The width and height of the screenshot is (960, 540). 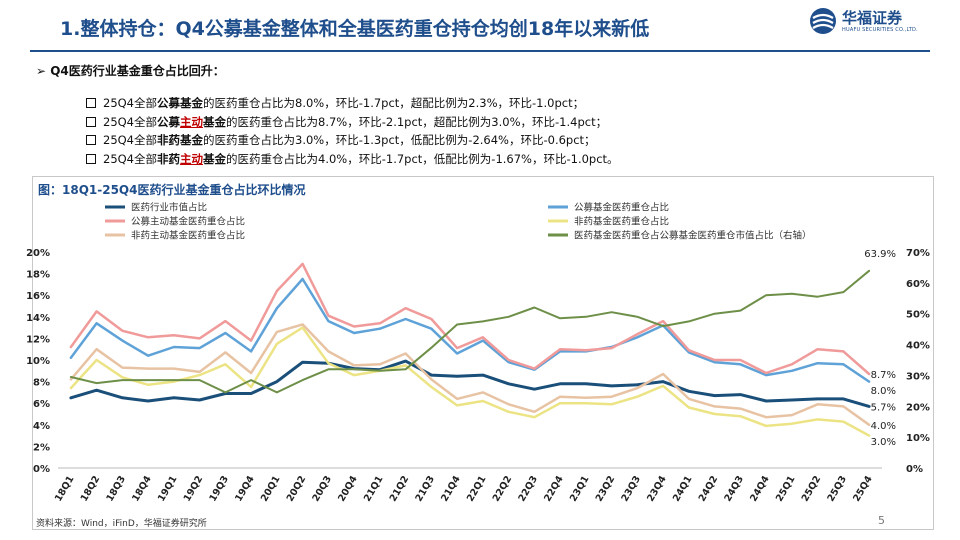 I want to click on legend-label: 医药基金医药重仓占公募基金医药重仓市值占比（右轴）, so click(x=693, y=236).